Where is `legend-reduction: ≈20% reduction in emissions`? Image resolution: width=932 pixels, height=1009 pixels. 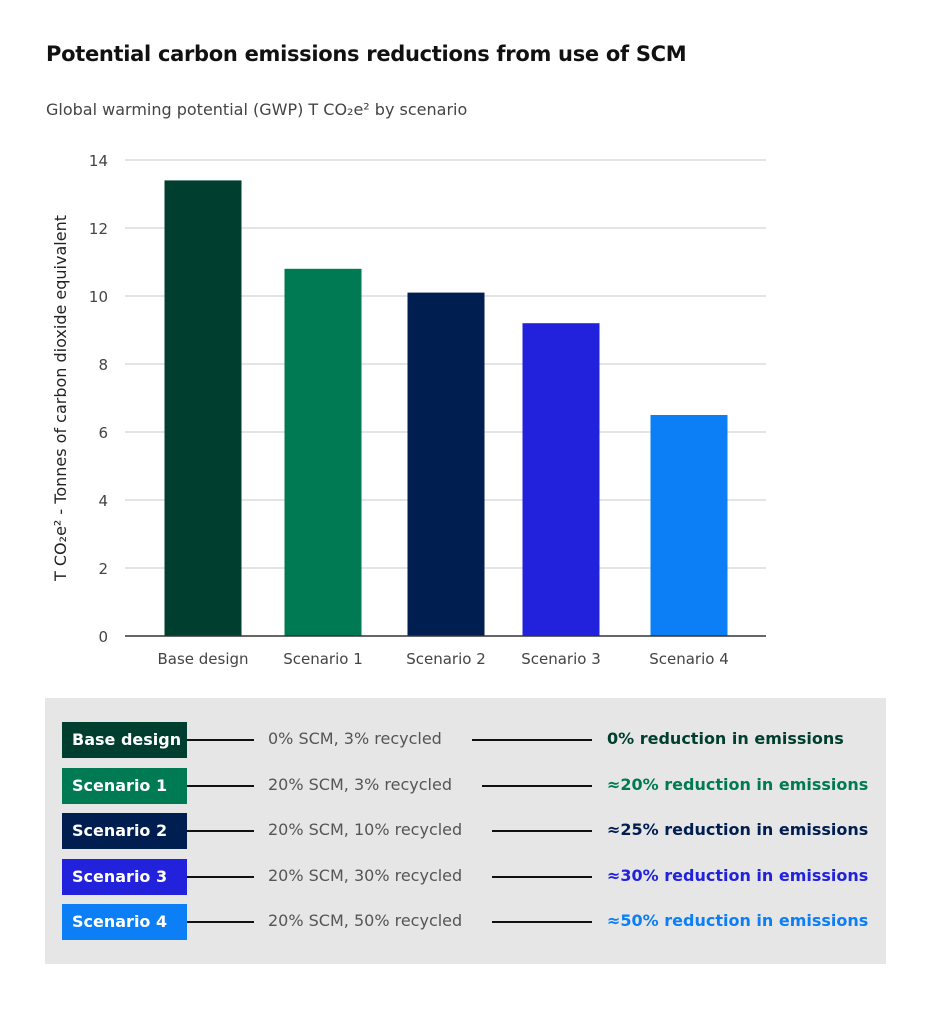
legend-reduction: ≈20% reduction in emissions is located at coordinates (738, 784).